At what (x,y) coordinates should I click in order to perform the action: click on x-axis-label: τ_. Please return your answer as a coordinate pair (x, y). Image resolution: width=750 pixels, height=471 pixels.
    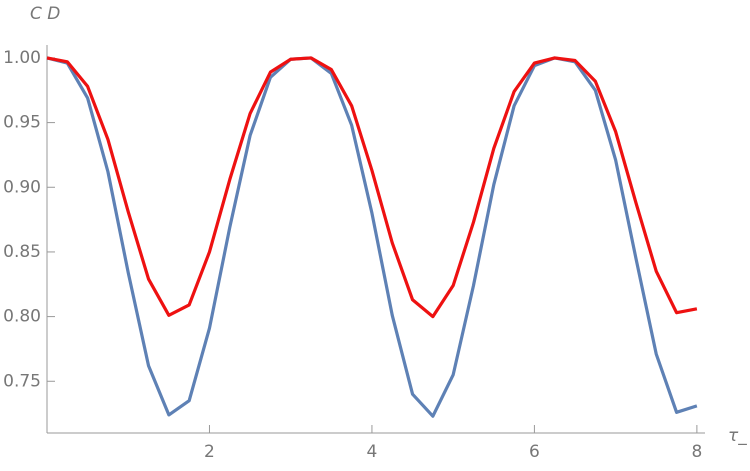
    Looking at the image, I should click on (737, 436).